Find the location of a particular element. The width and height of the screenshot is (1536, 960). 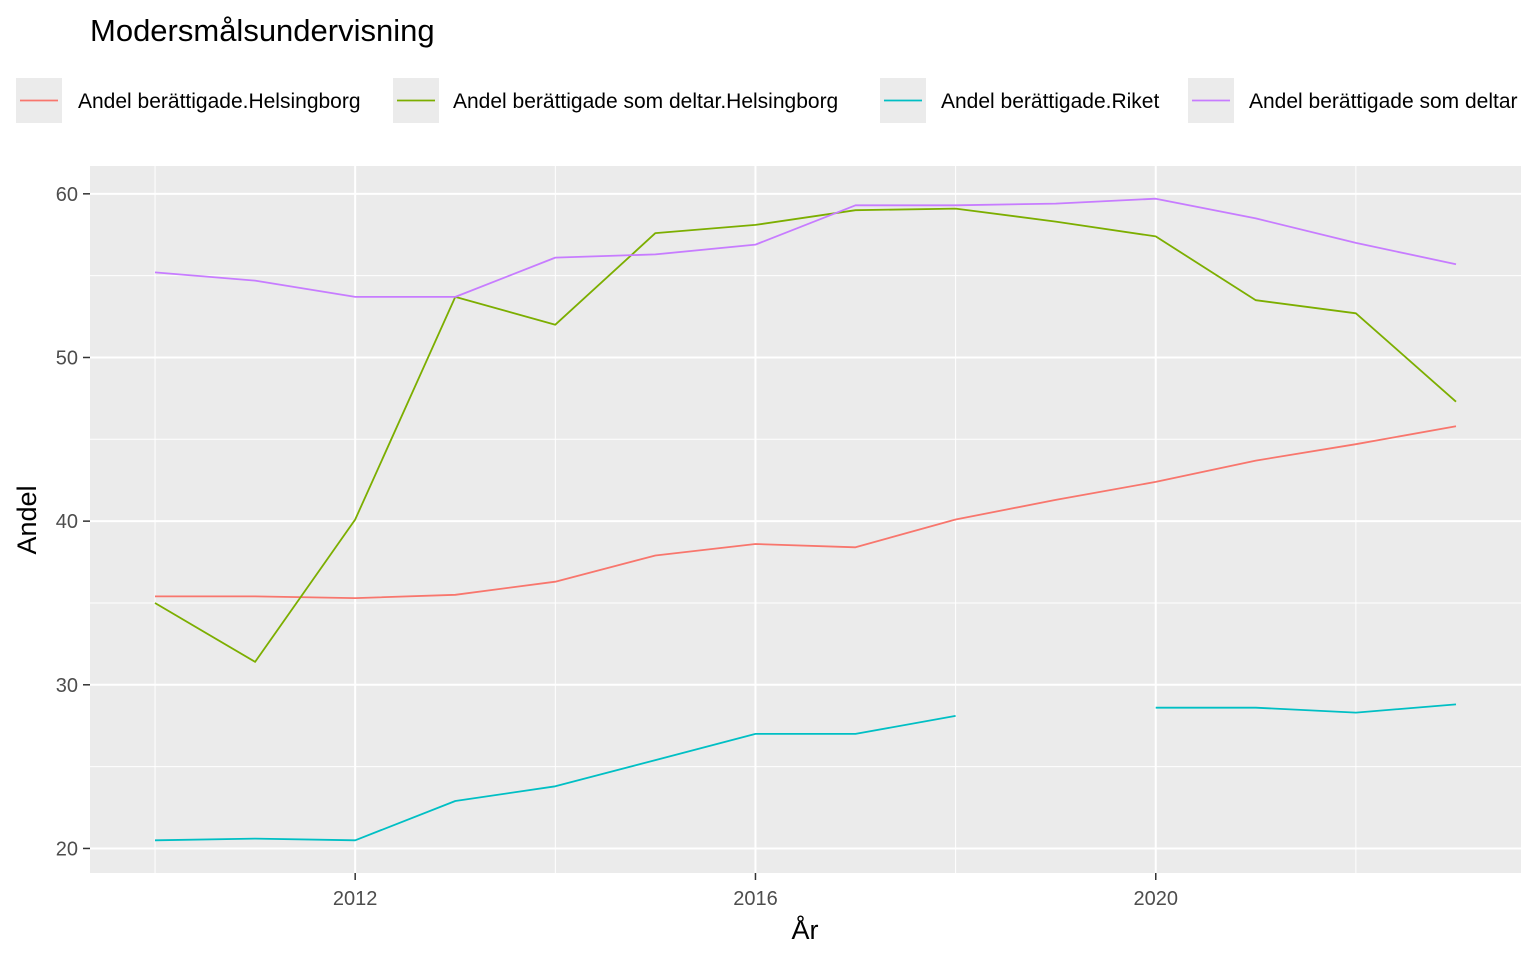

x-axis-title: År is located at coordinates (805, 929).